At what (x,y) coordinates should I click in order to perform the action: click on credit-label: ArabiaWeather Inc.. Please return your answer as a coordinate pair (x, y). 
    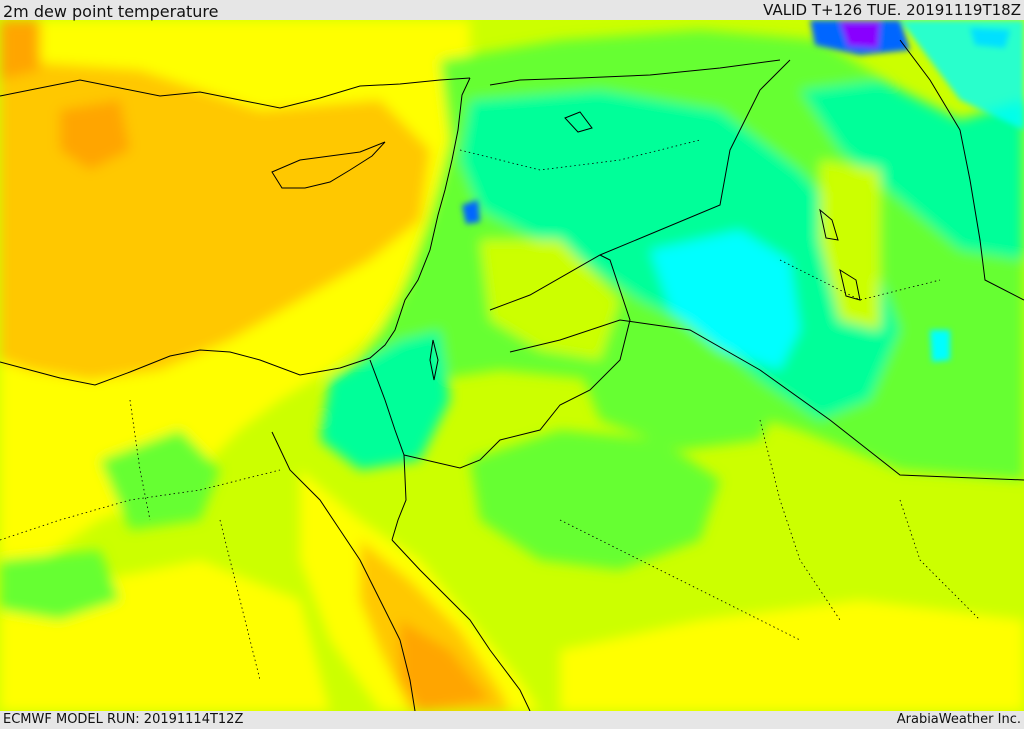
    Looking at the image, I should click on (958, 719).